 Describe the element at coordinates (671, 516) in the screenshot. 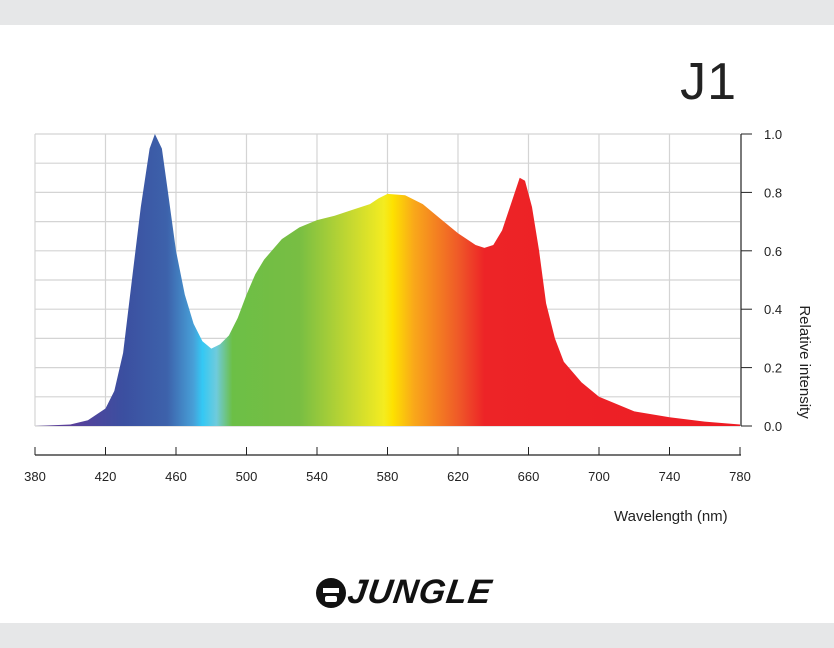

I see `x-axis-label: Wavelength (nm)` at that location.